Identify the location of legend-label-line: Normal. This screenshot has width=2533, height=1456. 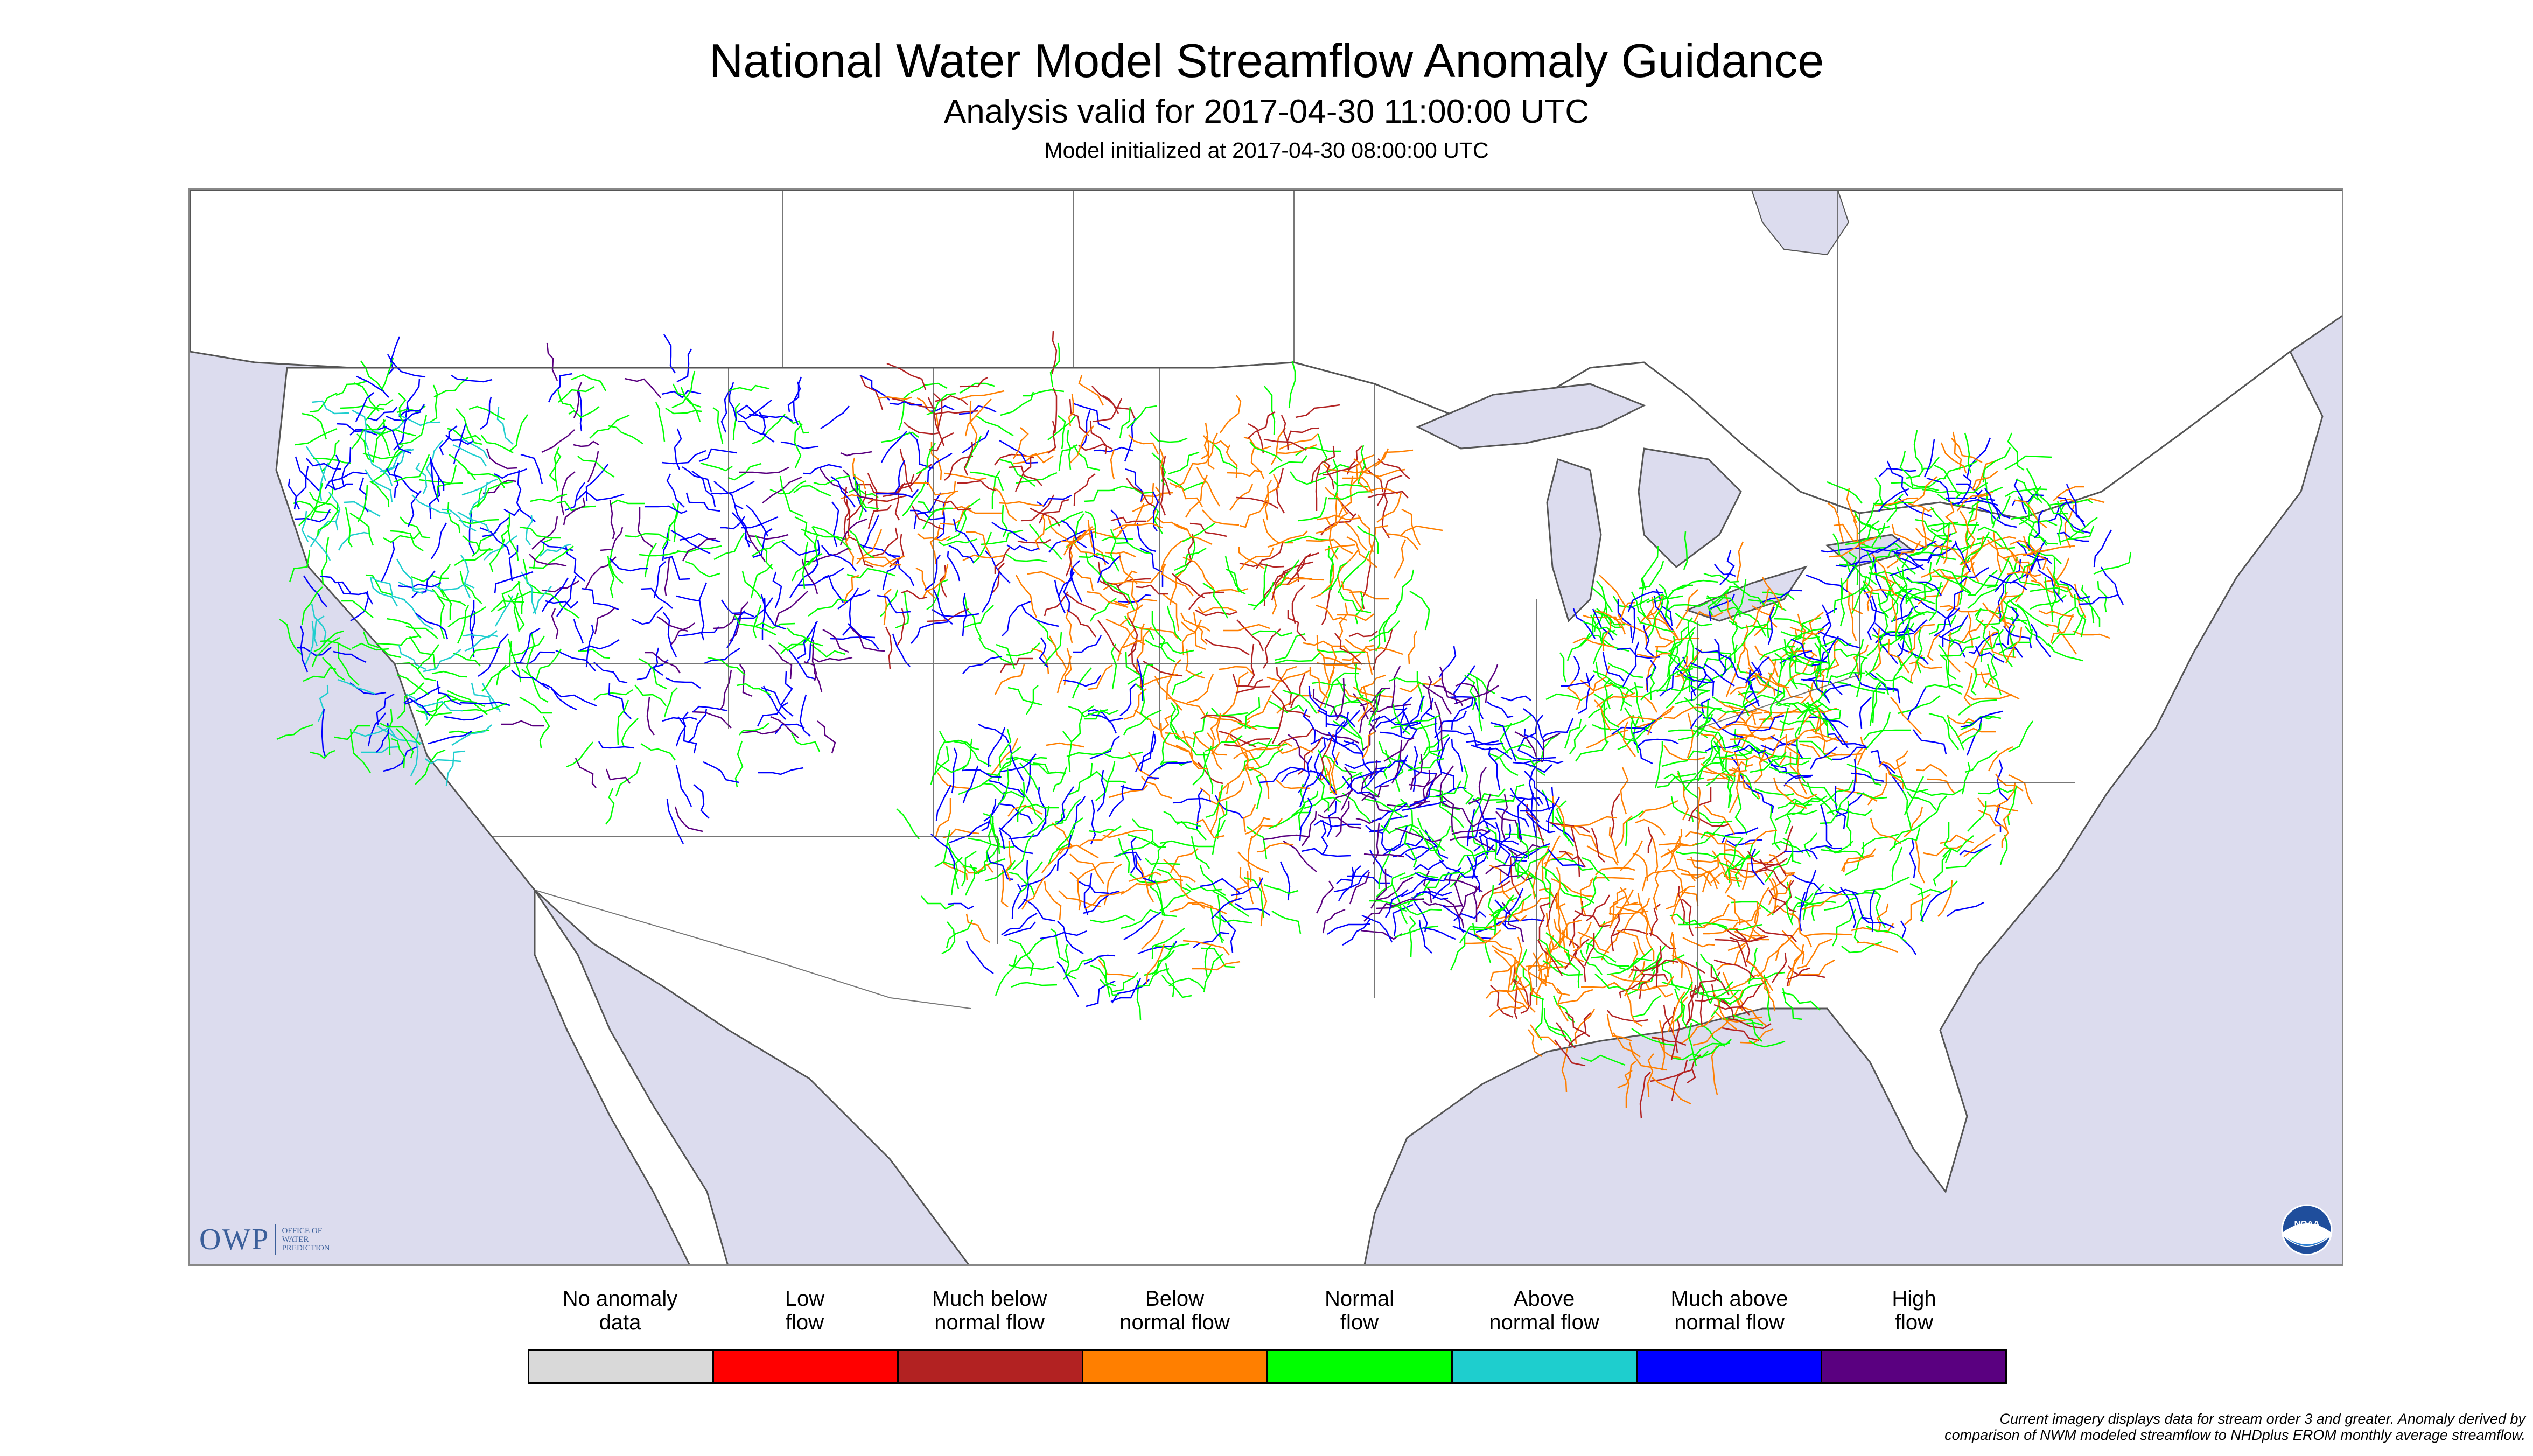
(1359, 1299).